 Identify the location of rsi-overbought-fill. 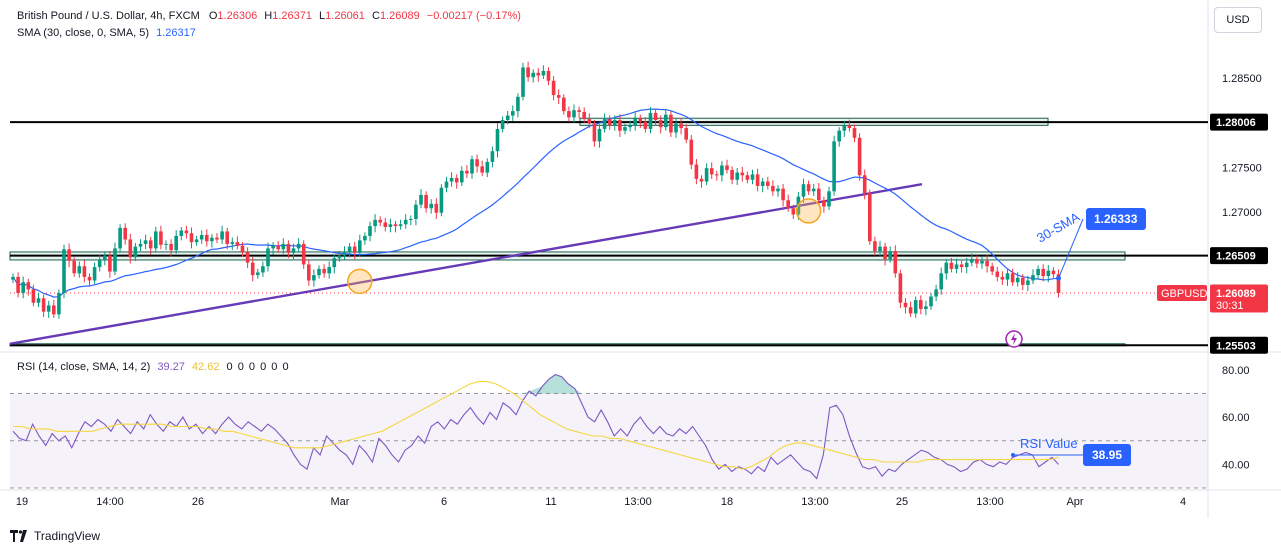
(552, 384).